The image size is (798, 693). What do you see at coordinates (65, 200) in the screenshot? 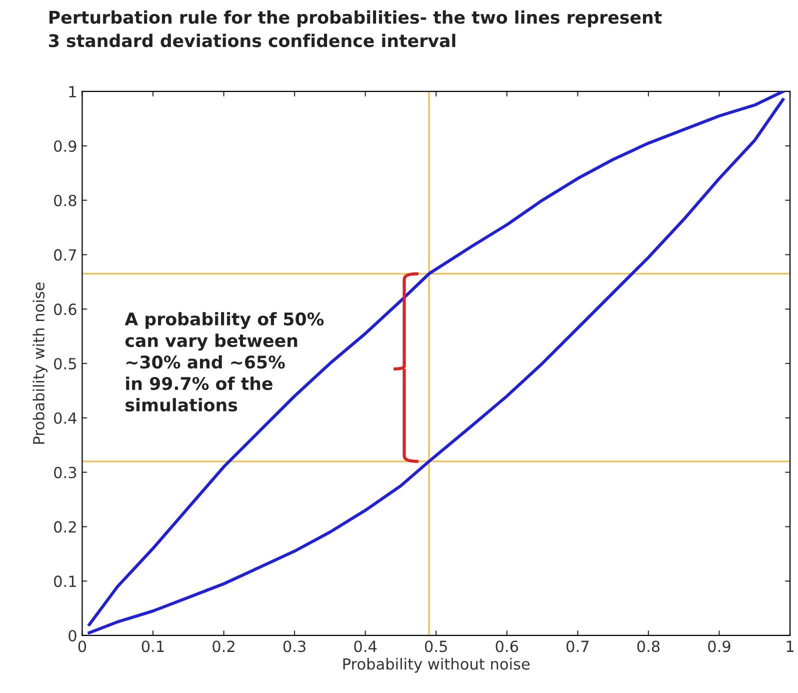
I see `y-tick-label: 0.8` at bounding box center [65, 200].